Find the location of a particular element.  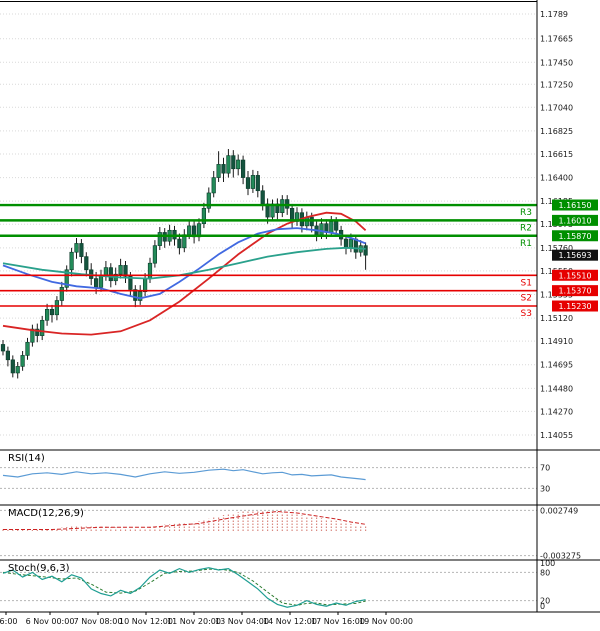

price-tick-label: 1.16615 is located at coordinates (556, 154).